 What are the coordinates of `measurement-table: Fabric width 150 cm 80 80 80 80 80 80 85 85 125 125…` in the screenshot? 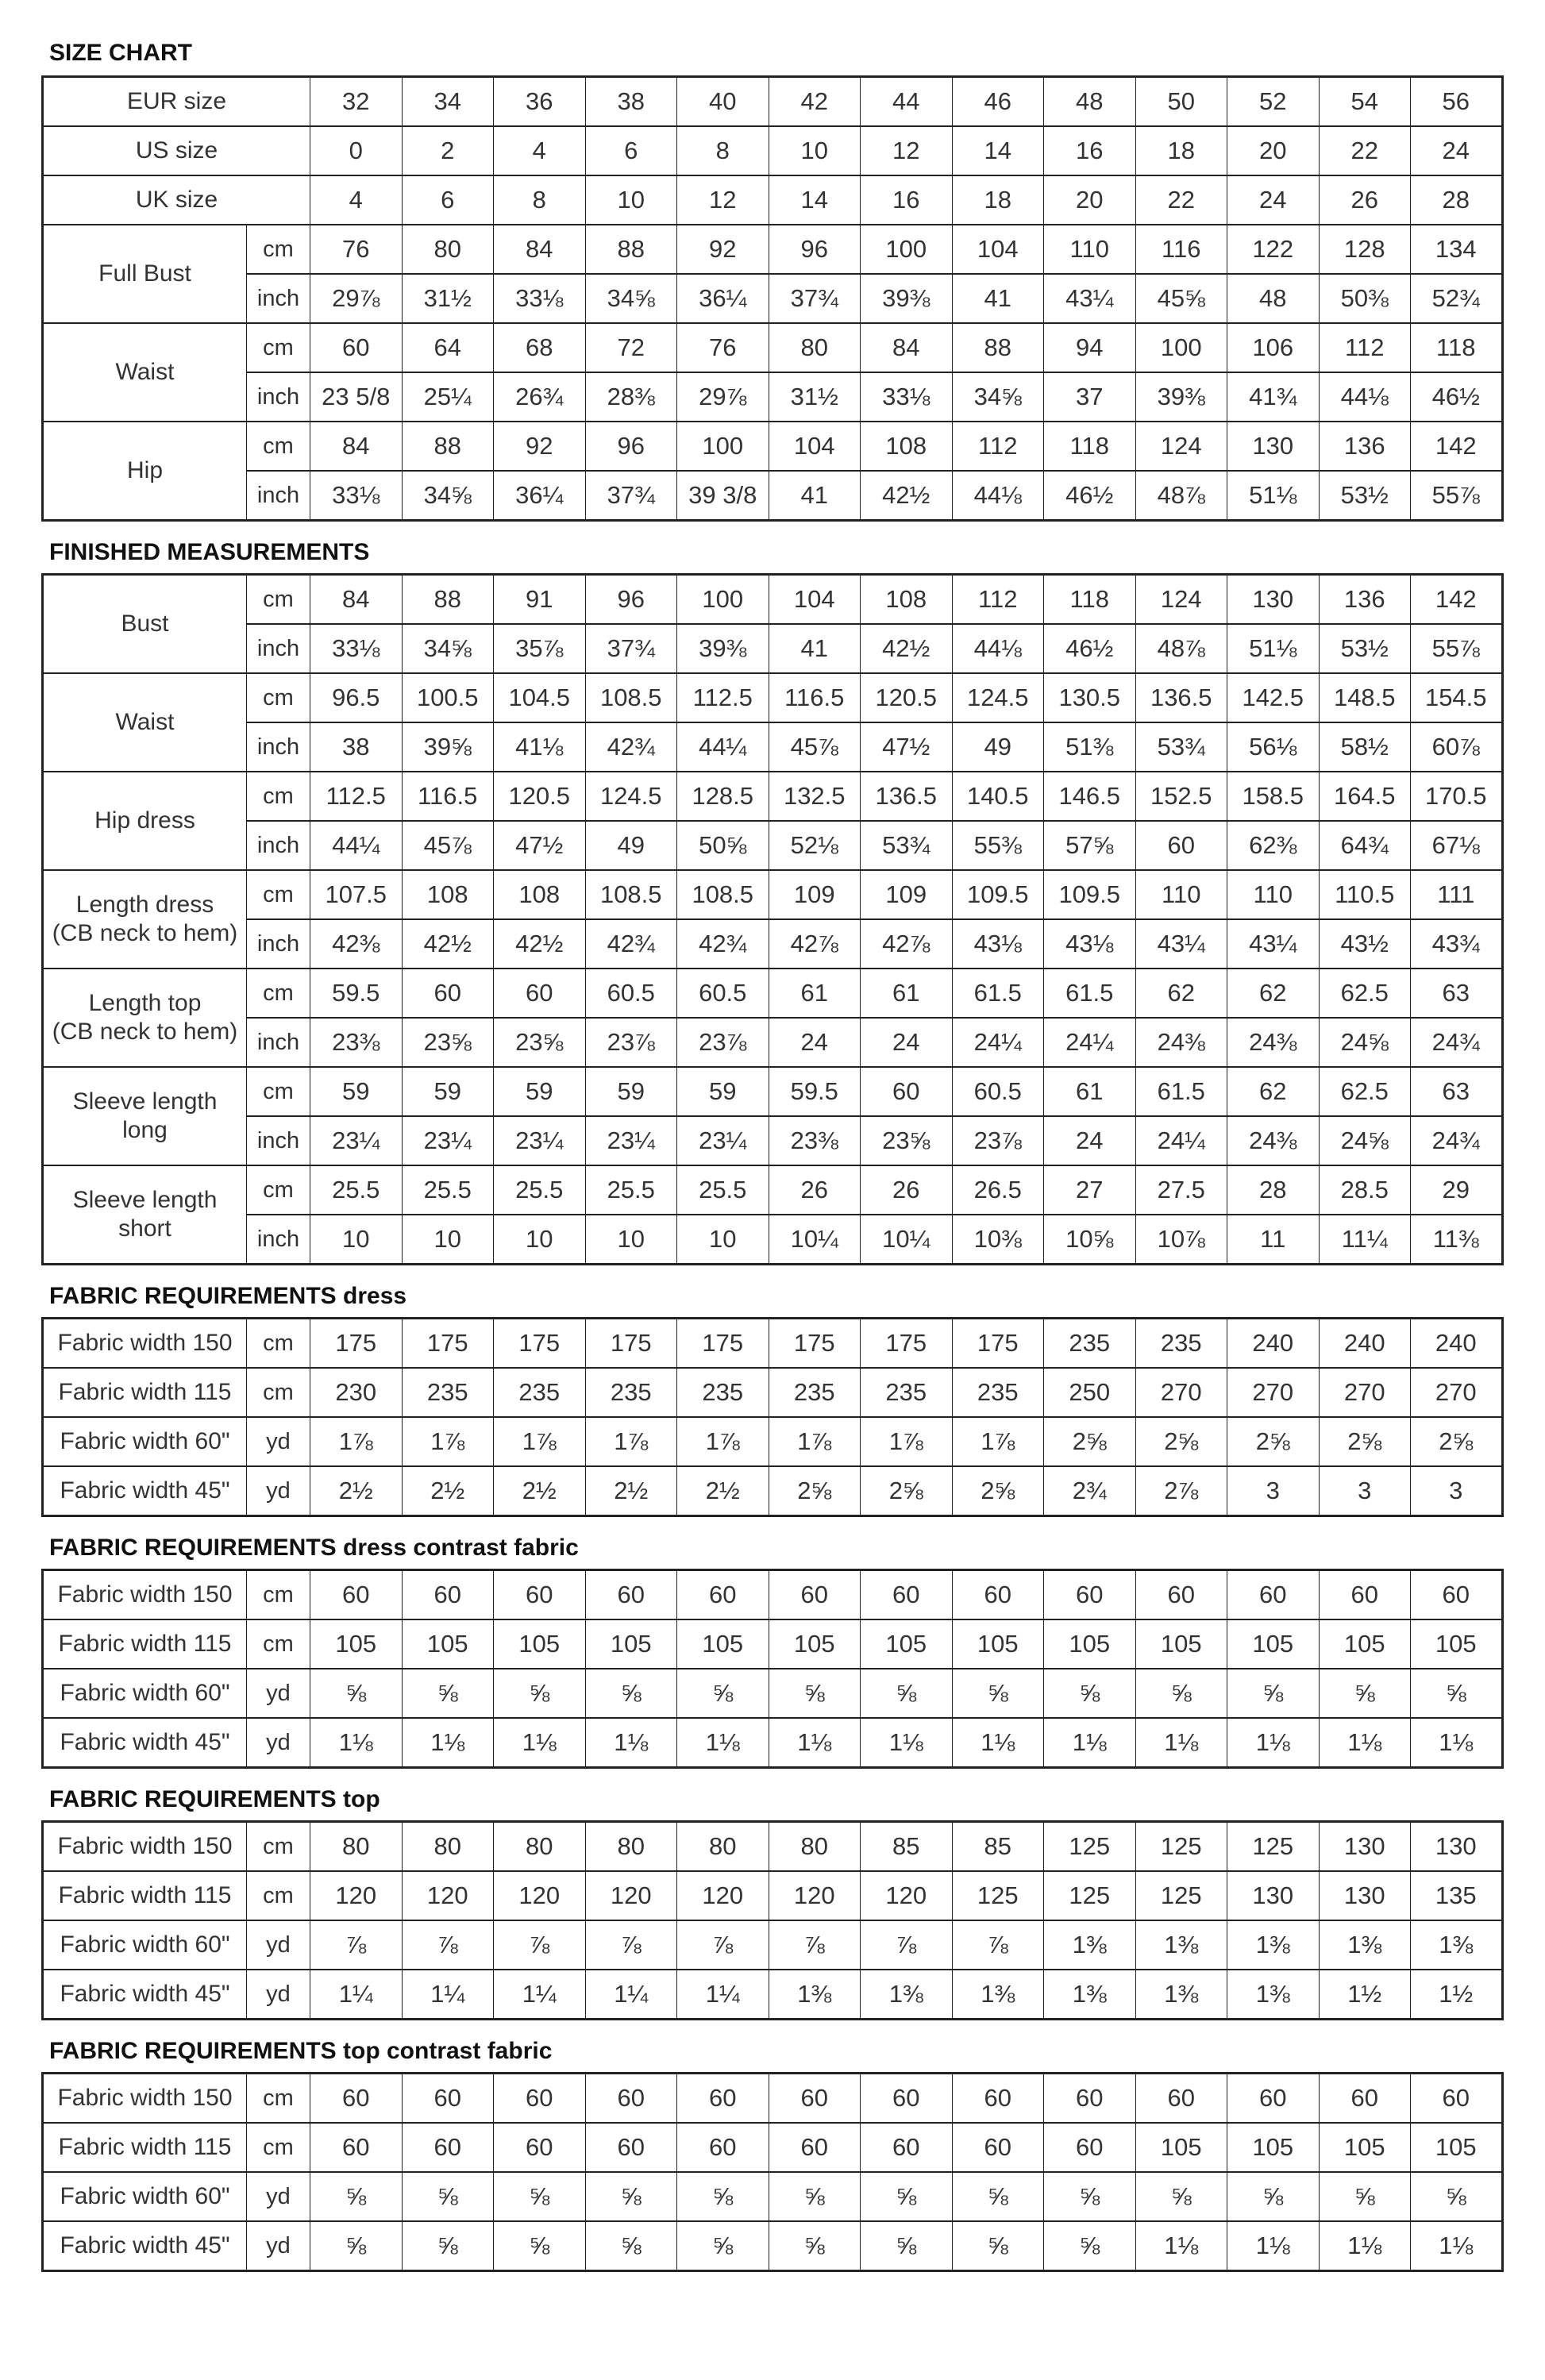 It's located at (772, 1920).